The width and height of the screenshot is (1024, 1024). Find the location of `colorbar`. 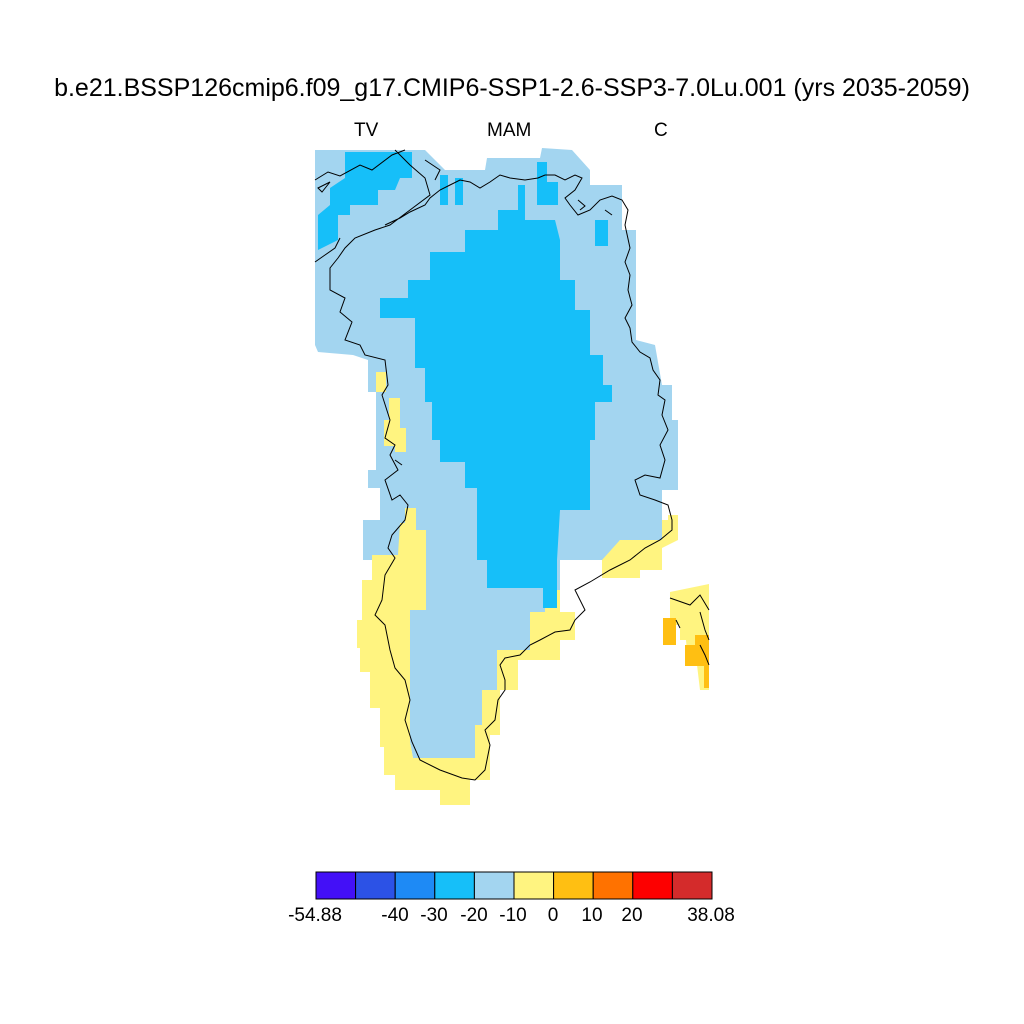

colorbar is located at coordinates (514, 885).